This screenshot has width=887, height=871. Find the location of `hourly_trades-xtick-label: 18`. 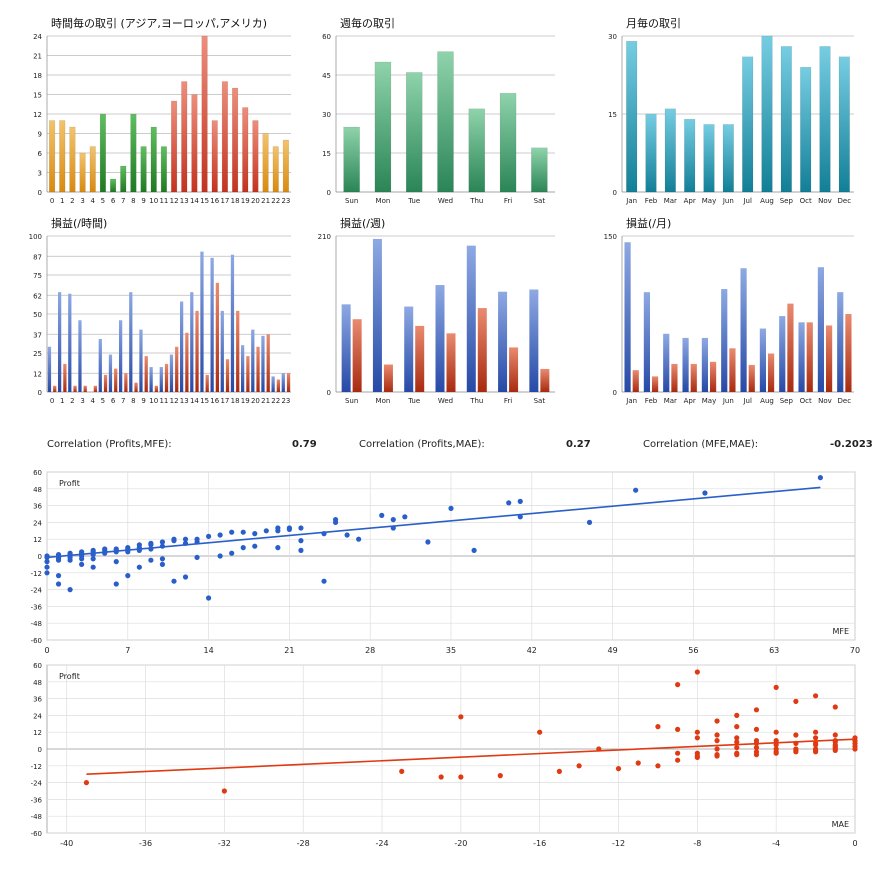

hourly_trades-xtick-label: 18 is located at coordinates (235, 201).